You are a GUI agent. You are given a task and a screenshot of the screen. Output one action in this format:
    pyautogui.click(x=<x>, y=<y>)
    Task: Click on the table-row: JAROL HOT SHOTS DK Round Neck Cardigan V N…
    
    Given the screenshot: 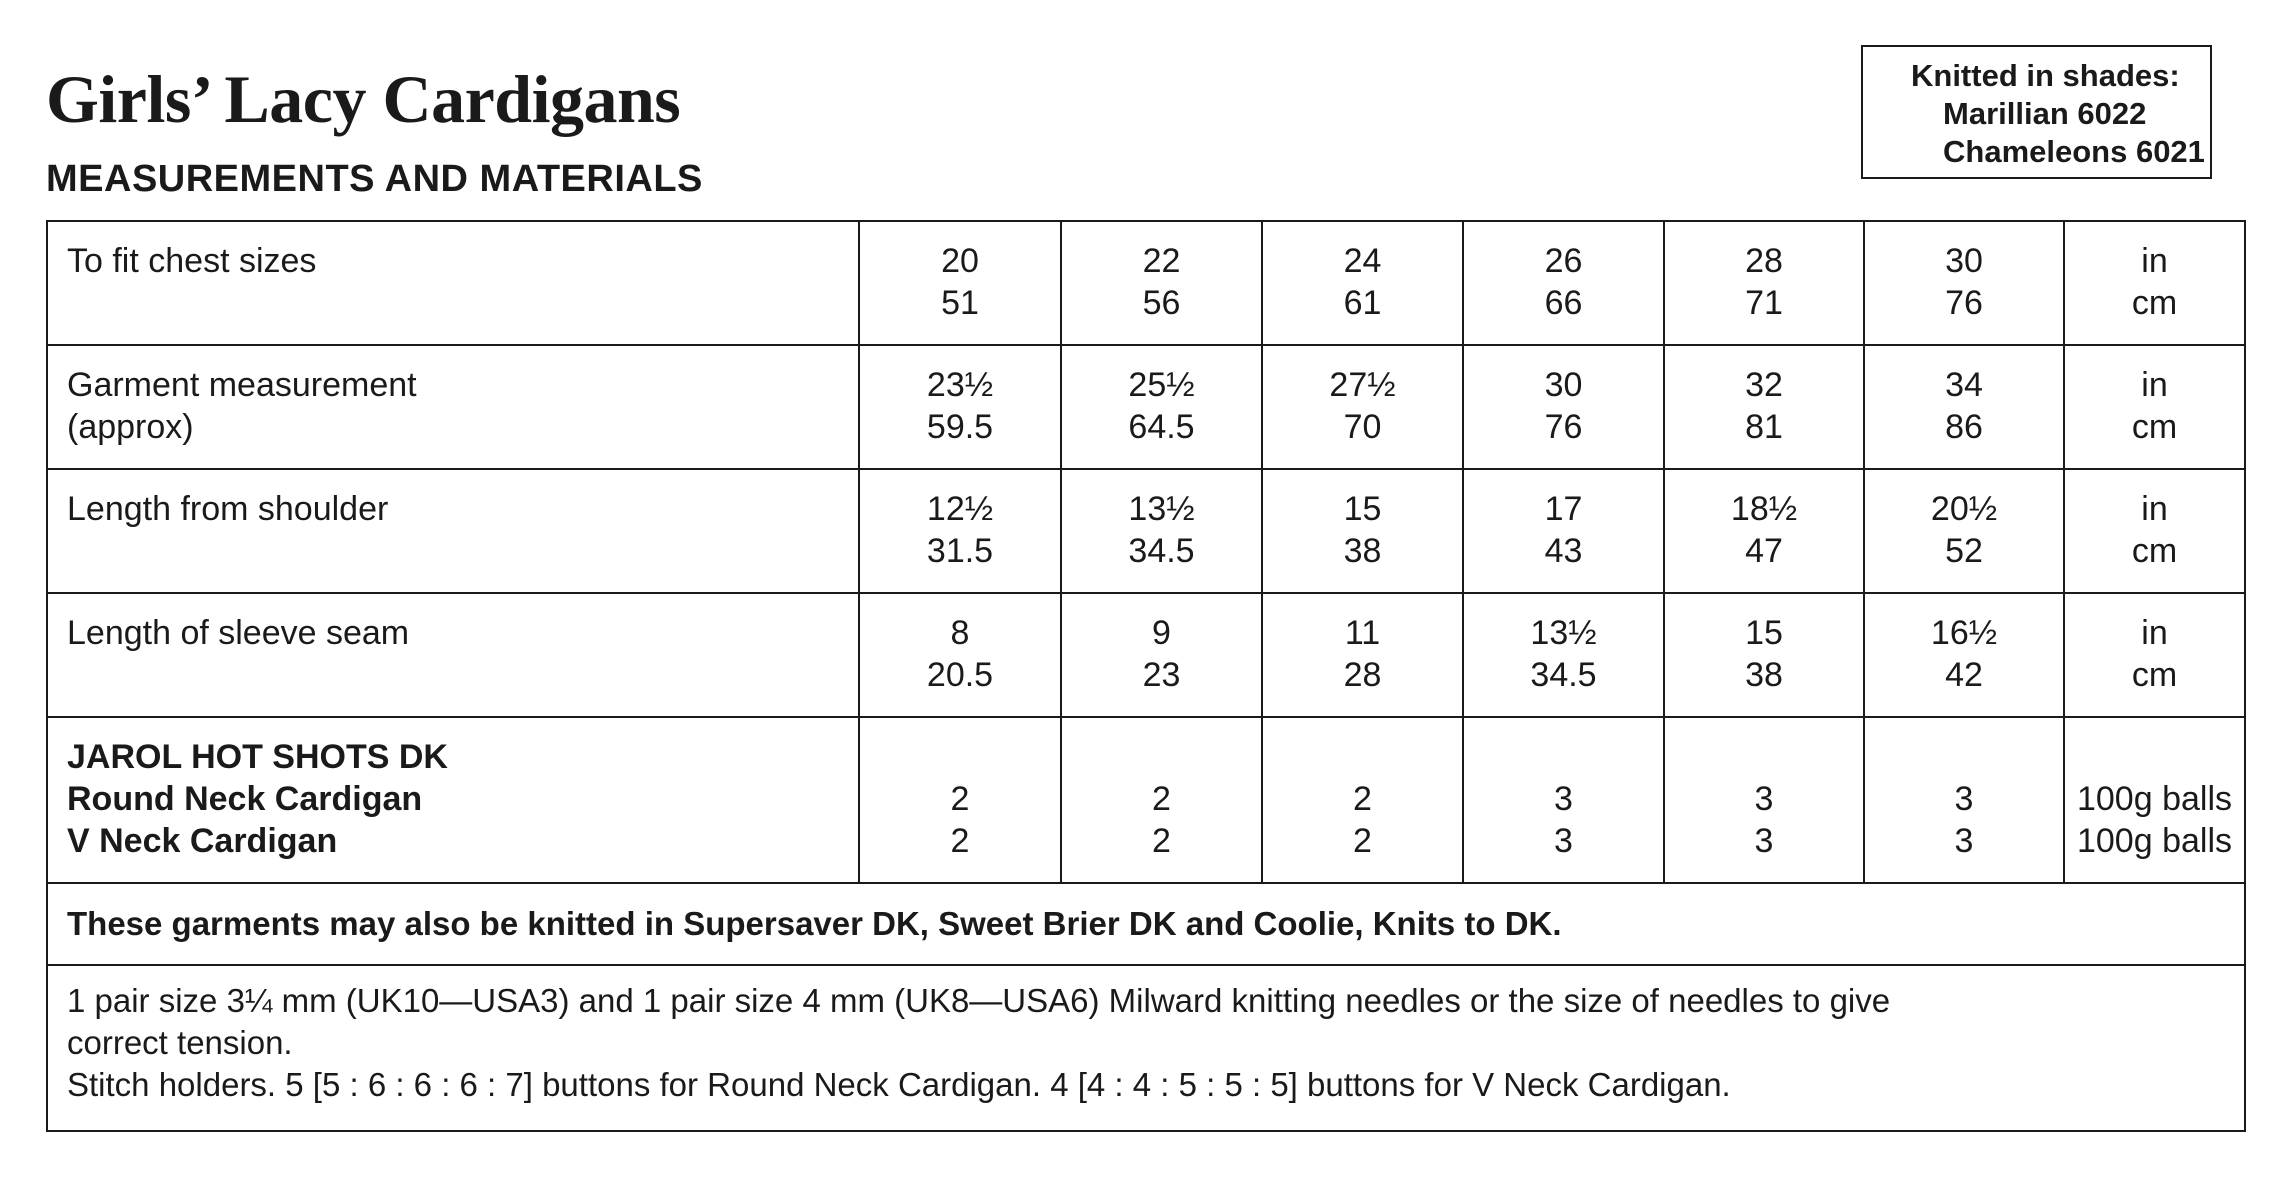 What is the action you would take?
    pyautogui.click(x=1146, y=800)
    